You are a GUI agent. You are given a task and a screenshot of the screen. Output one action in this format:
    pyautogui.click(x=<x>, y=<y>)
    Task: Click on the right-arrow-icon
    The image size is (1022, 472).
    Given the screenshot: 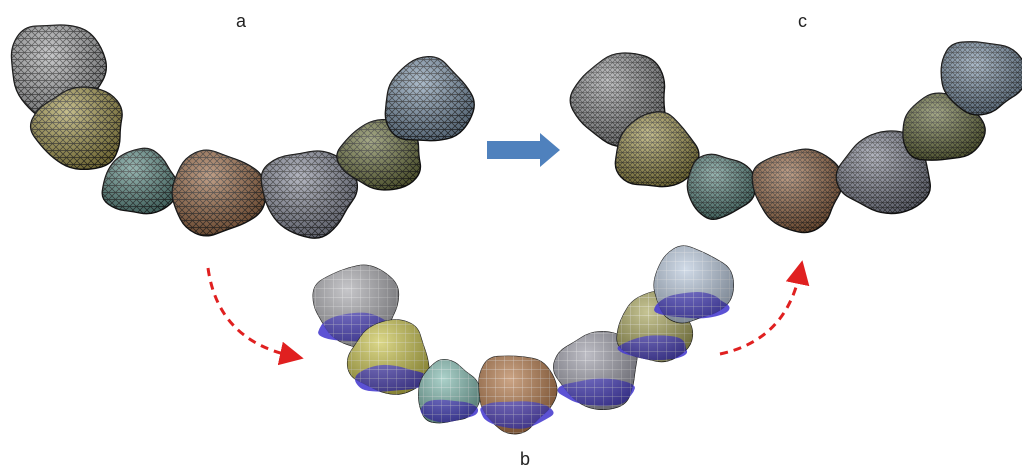 What is the action you would take?
    pyautogui.click(x=523, y=150)
    